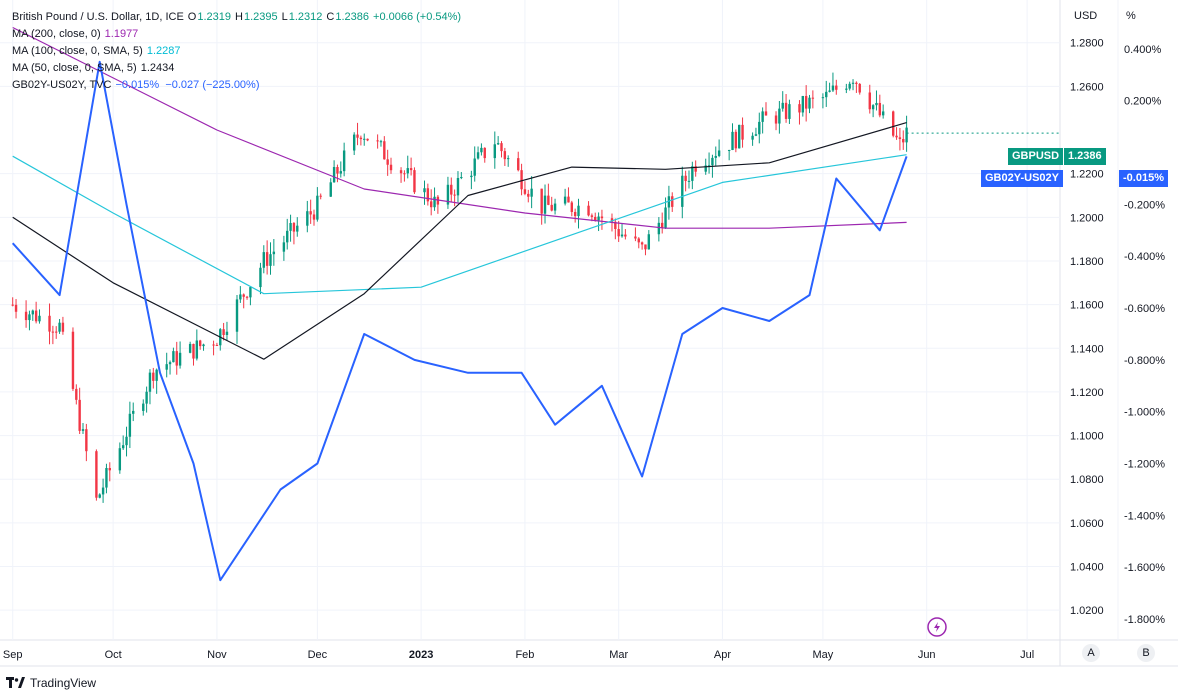 This screenshot has width=1178, height=694. What do you see at coordinates (236, 51) in the screenshot?
I see `legend-ma100-row: MA (100, close, 0, SMA, 5) 1.2287` at bounding box center [236, 51].